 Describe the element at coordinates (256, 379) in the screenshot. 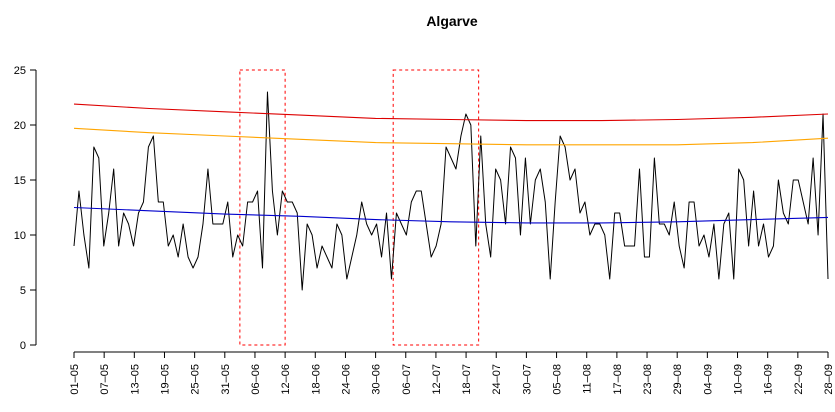

I see `x-tick-label: 06–06` at that location.